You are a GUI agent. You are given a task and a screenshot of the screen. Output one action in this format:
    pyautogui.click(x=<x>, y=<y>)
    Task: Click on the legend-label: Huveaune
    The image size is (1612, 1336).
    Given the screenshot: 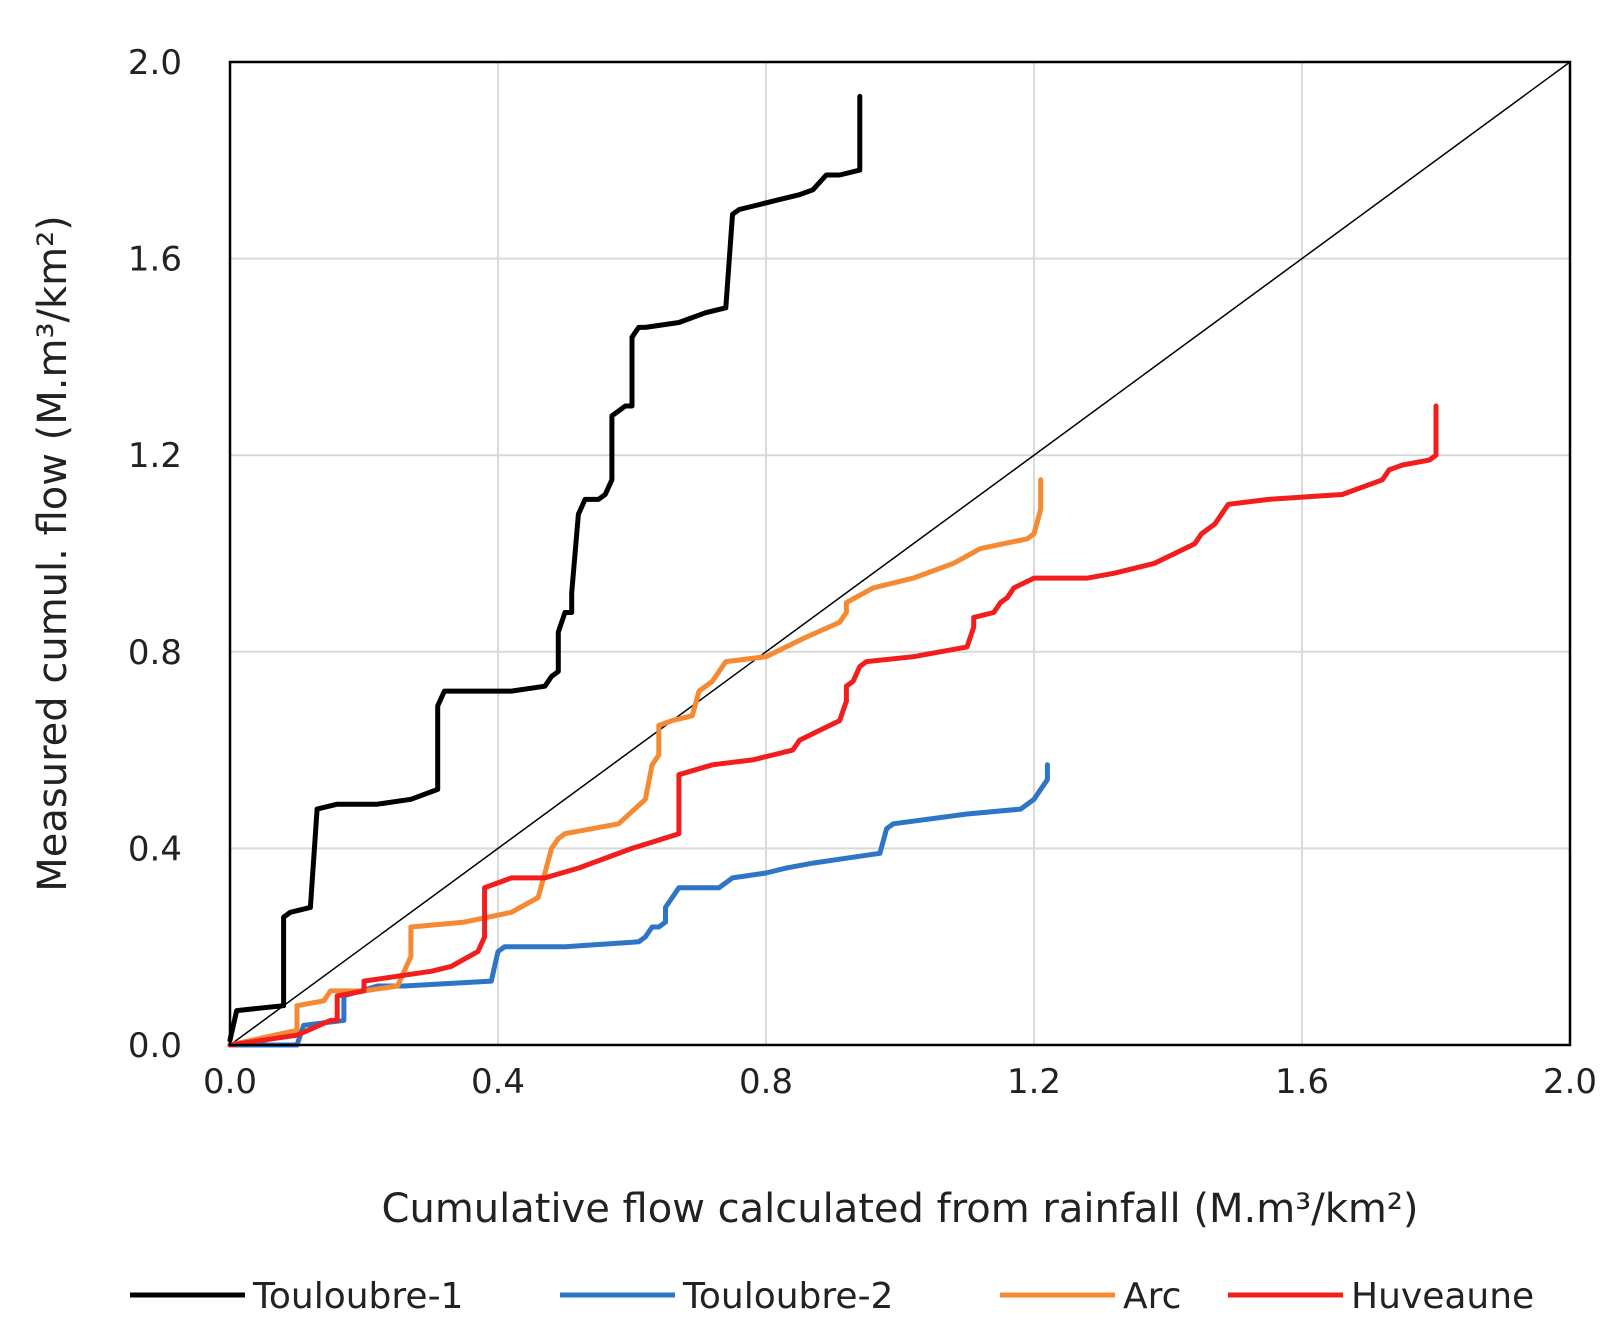 What is the action you would take?
    pyautogui.click(x=1442, y=1296)
    